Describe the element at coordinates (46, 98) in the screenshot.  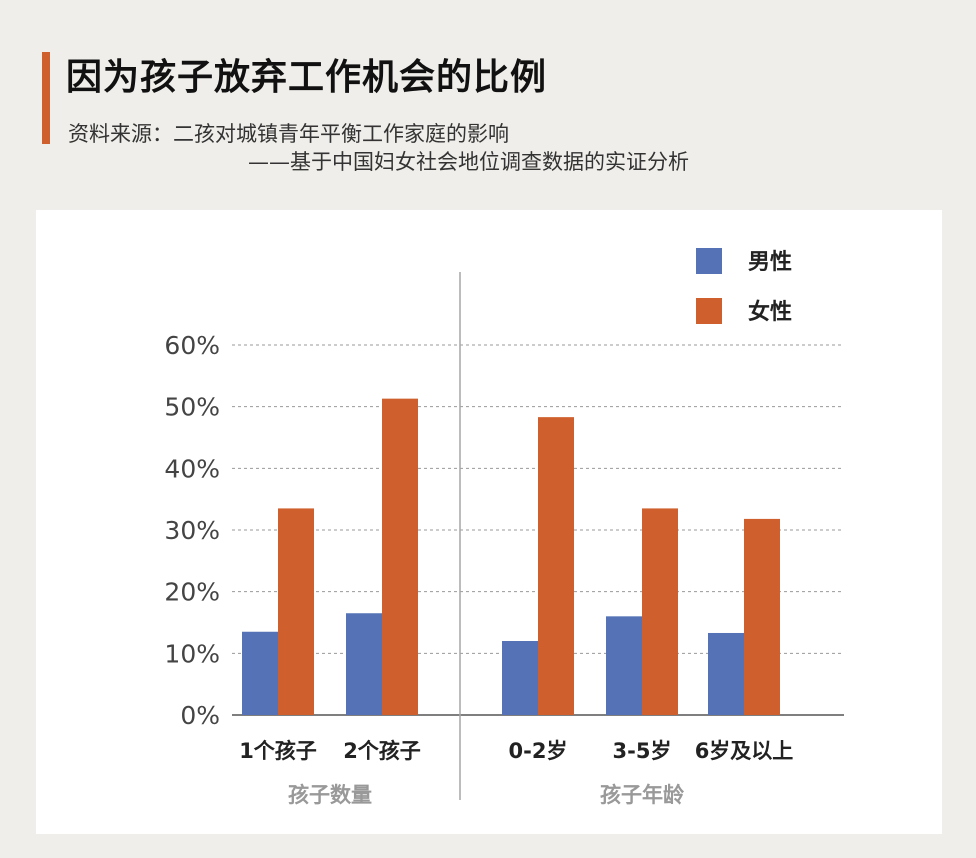
I see `title-accent-bar` at that location.